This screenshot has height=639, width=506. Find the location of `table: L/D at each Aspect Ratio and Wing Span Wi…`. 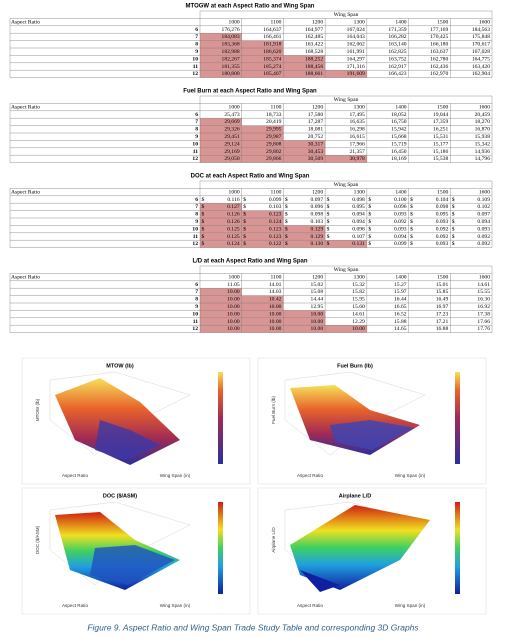

table: L/D at each Aspect Ratio and Wing Span Wi… is located at coordinates (251, 296).